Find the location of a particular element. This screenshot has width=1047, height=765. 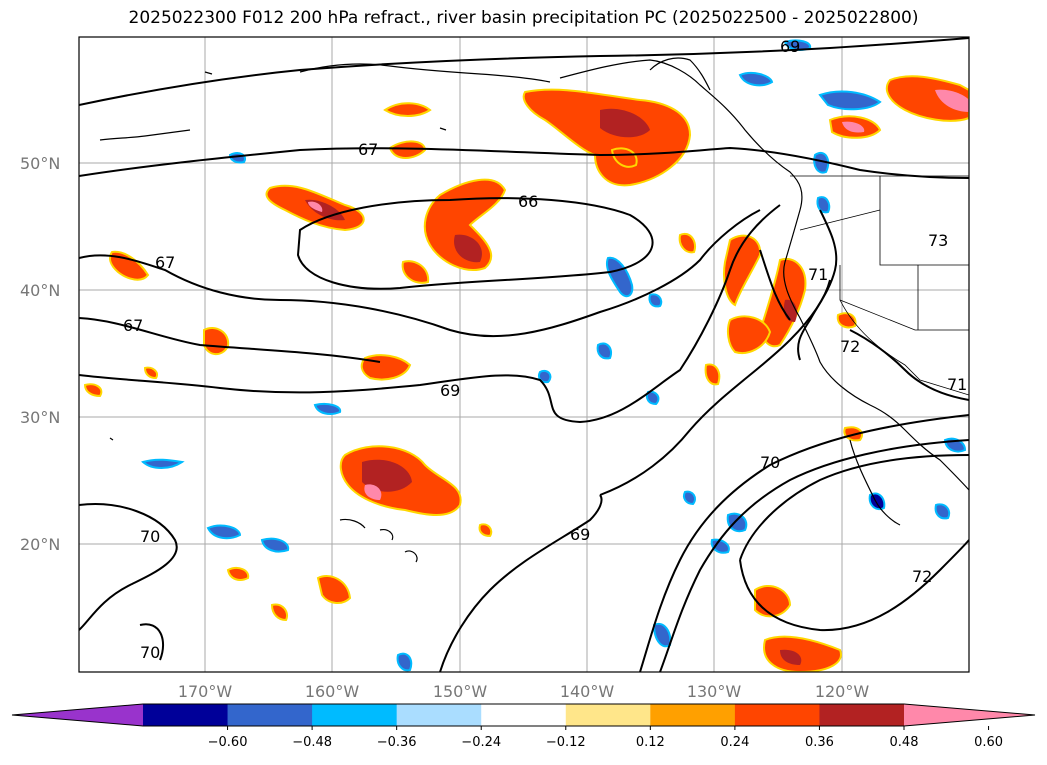

colorbar-extend-max is located at coordinates (969, 715).